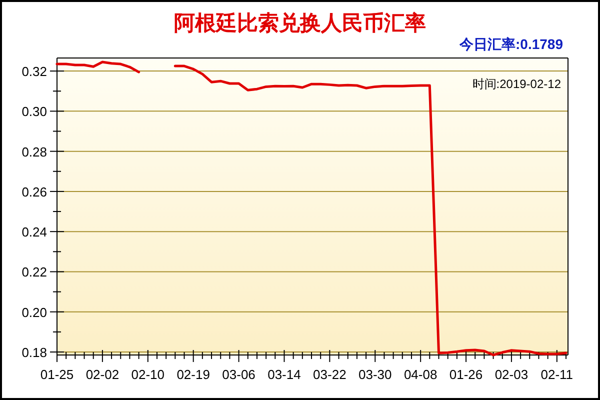 The image size is (600, 400). What do you see at coordinates (148, 374) in the screenshot?
I see `x-tick-label: 02-10` at bounding box center [148, 374].